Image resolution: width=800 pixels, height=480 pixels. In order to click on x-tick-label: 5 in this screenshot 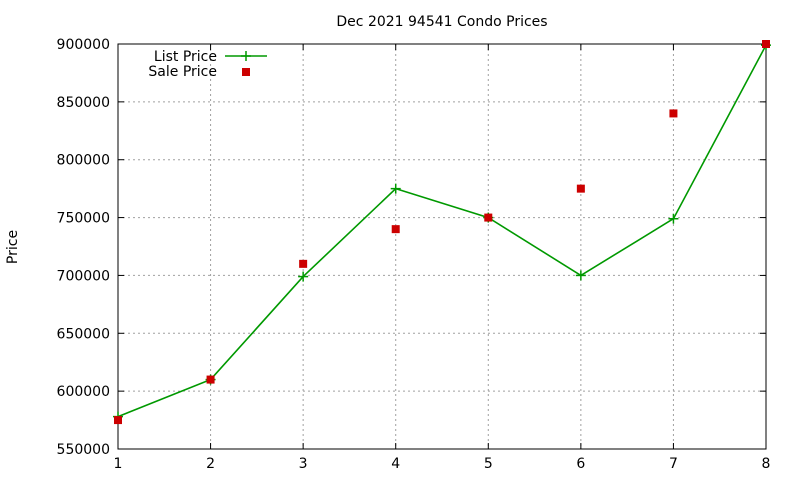, I will do `click(488, 464)`.